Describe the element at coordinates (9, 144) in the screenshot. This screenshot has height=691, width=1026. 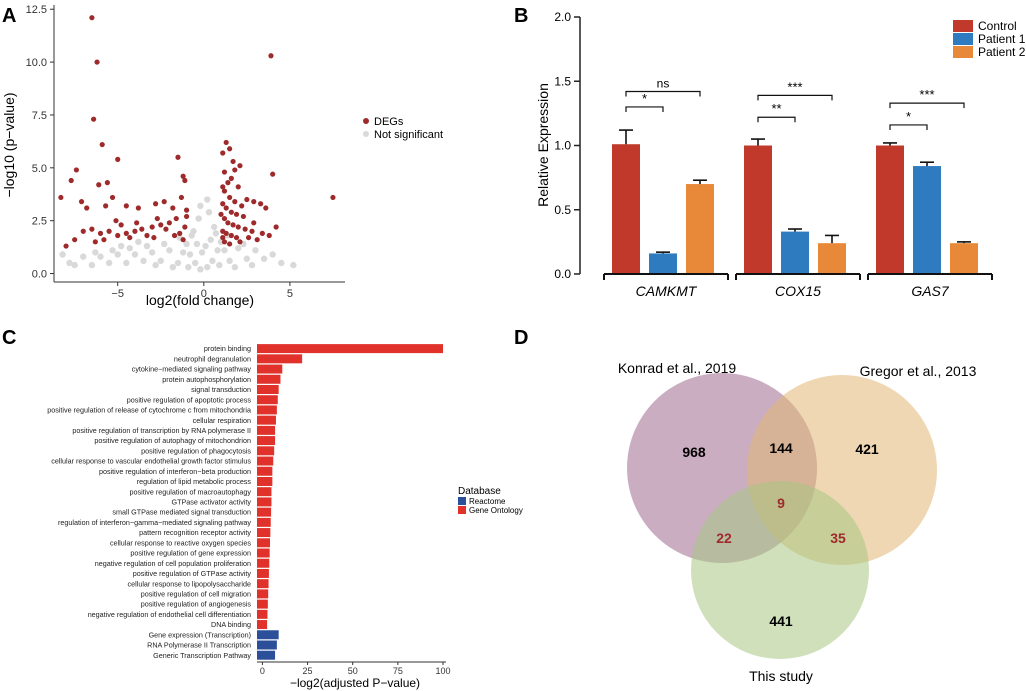
I see `volcano-y-label: −log10 (p−value)` at that location.